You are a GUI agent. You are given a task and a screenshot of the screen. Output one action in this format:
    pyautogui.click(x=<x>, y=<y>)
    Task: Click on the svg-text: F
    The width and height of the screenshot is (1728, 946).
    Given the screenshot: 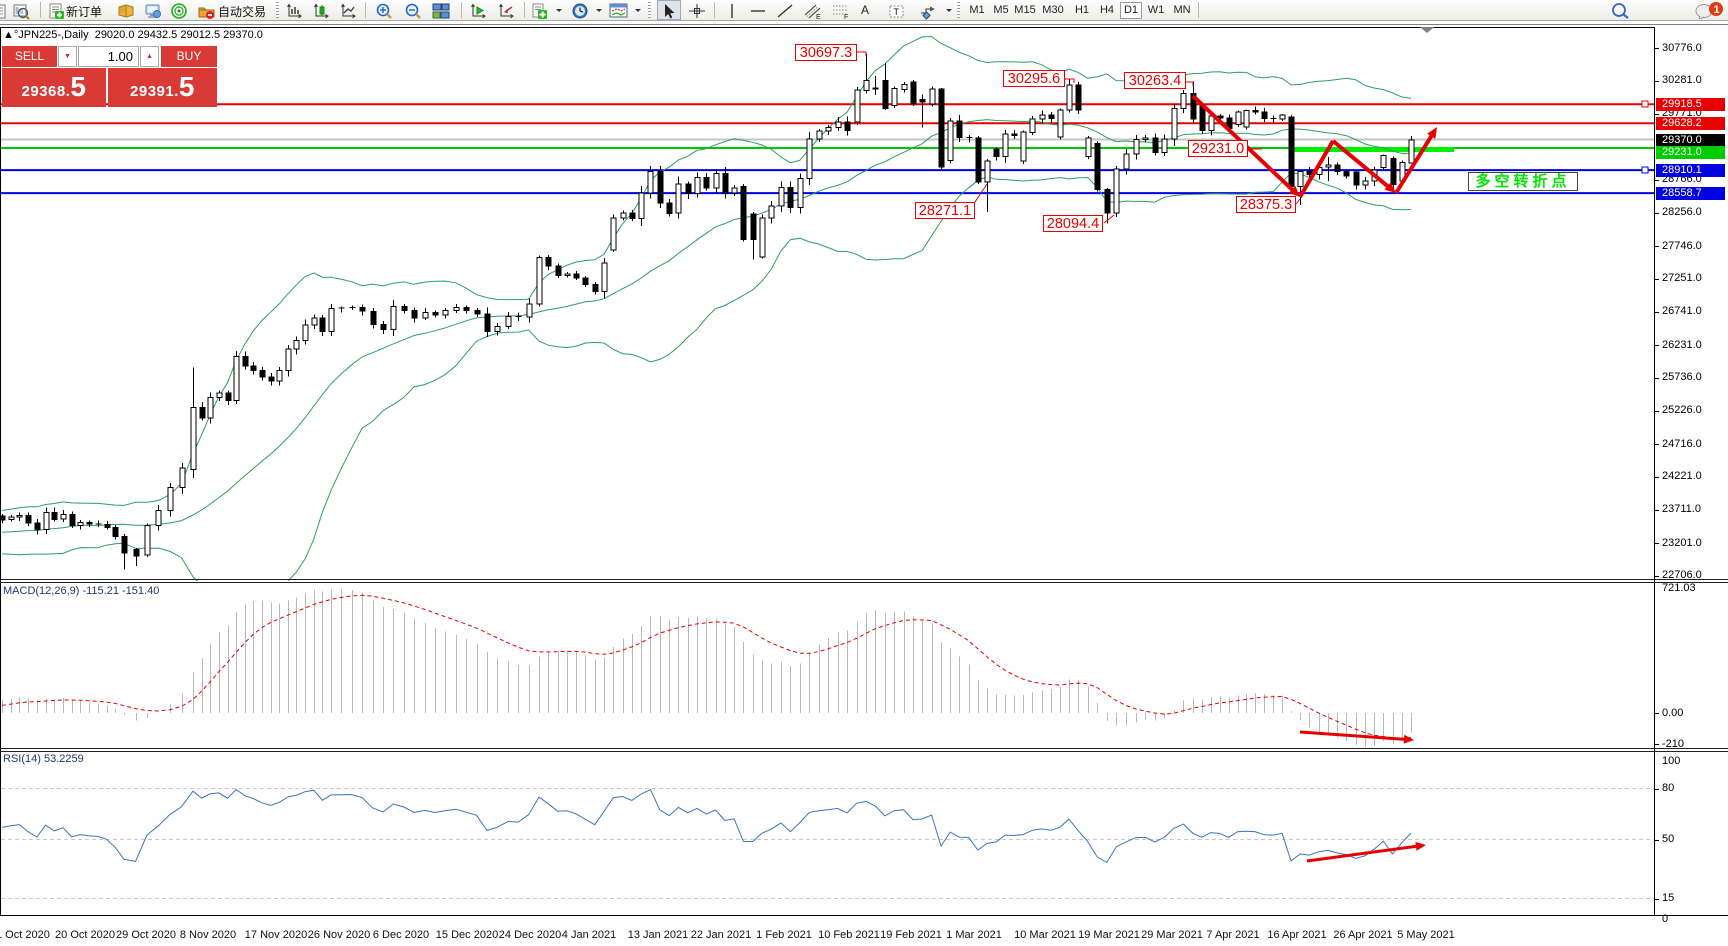 What is the action you would take?
    pyautogui.click(x=846, y=17)
    